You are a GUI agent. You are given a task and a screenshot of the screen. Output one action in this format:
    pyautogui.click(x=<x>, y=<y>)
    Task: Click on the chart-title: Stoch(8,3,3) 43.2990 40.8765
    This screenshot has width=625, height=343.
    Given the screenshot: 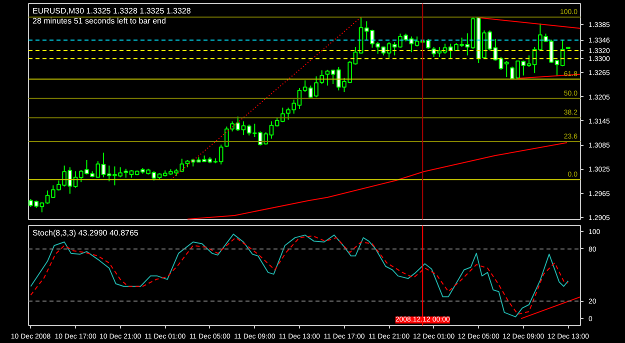 What is the action you would take?
    pyautogui.click(x=85, y=233)
    